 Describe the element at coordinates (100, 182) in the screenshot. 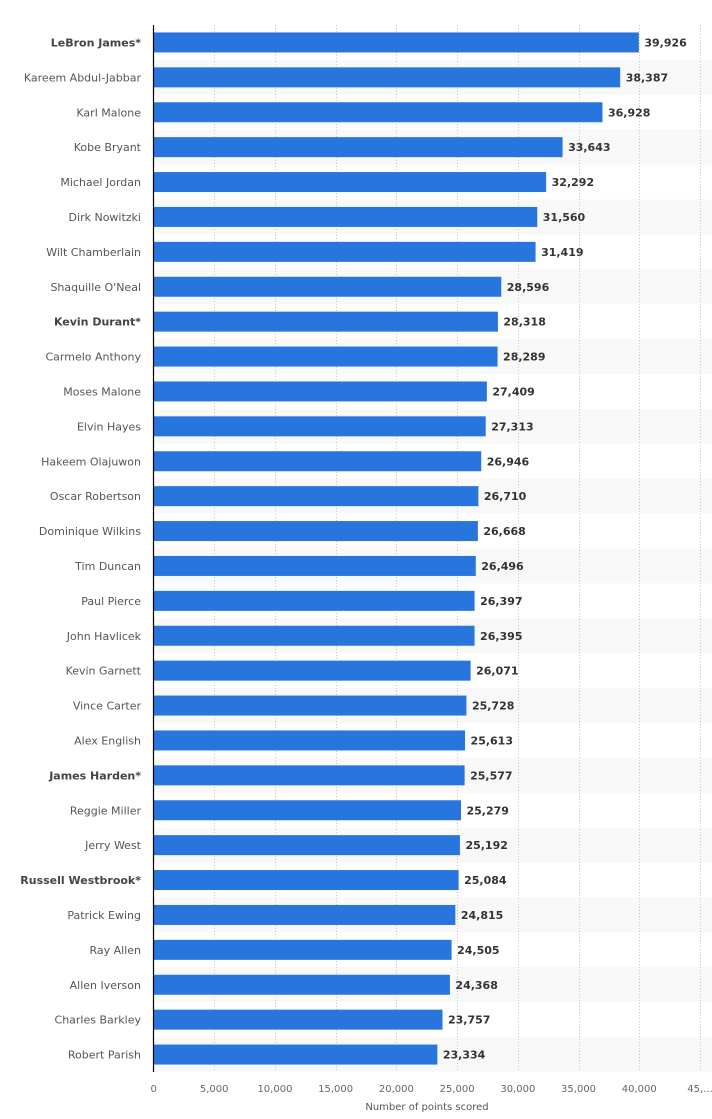

I see `category-label: Michael Jordan` at that location.